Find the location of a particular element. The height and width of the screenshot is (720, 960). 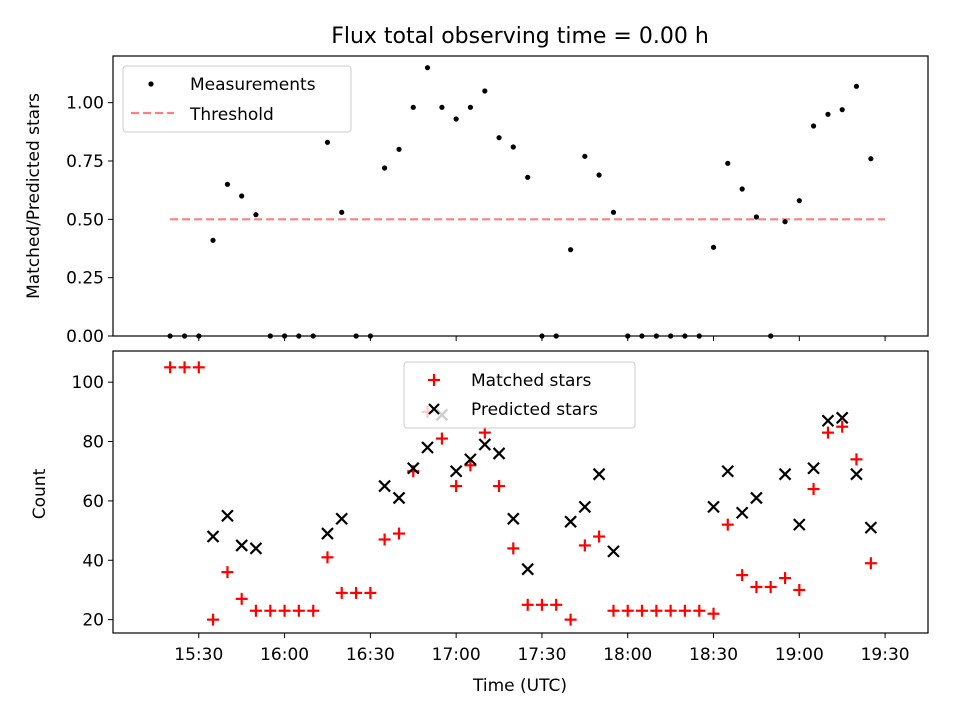

top-legend-box is located at coordinates (237, 99).